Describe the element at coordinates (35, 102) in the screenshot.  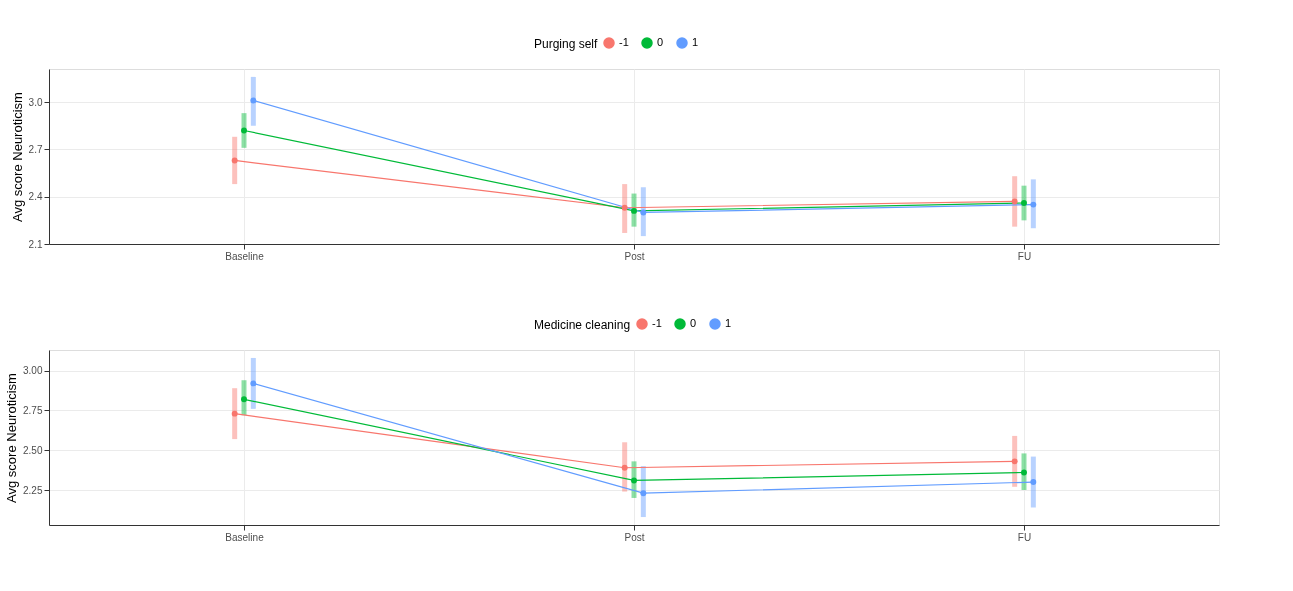
I see `y-tick-label: 3.0` at that location.